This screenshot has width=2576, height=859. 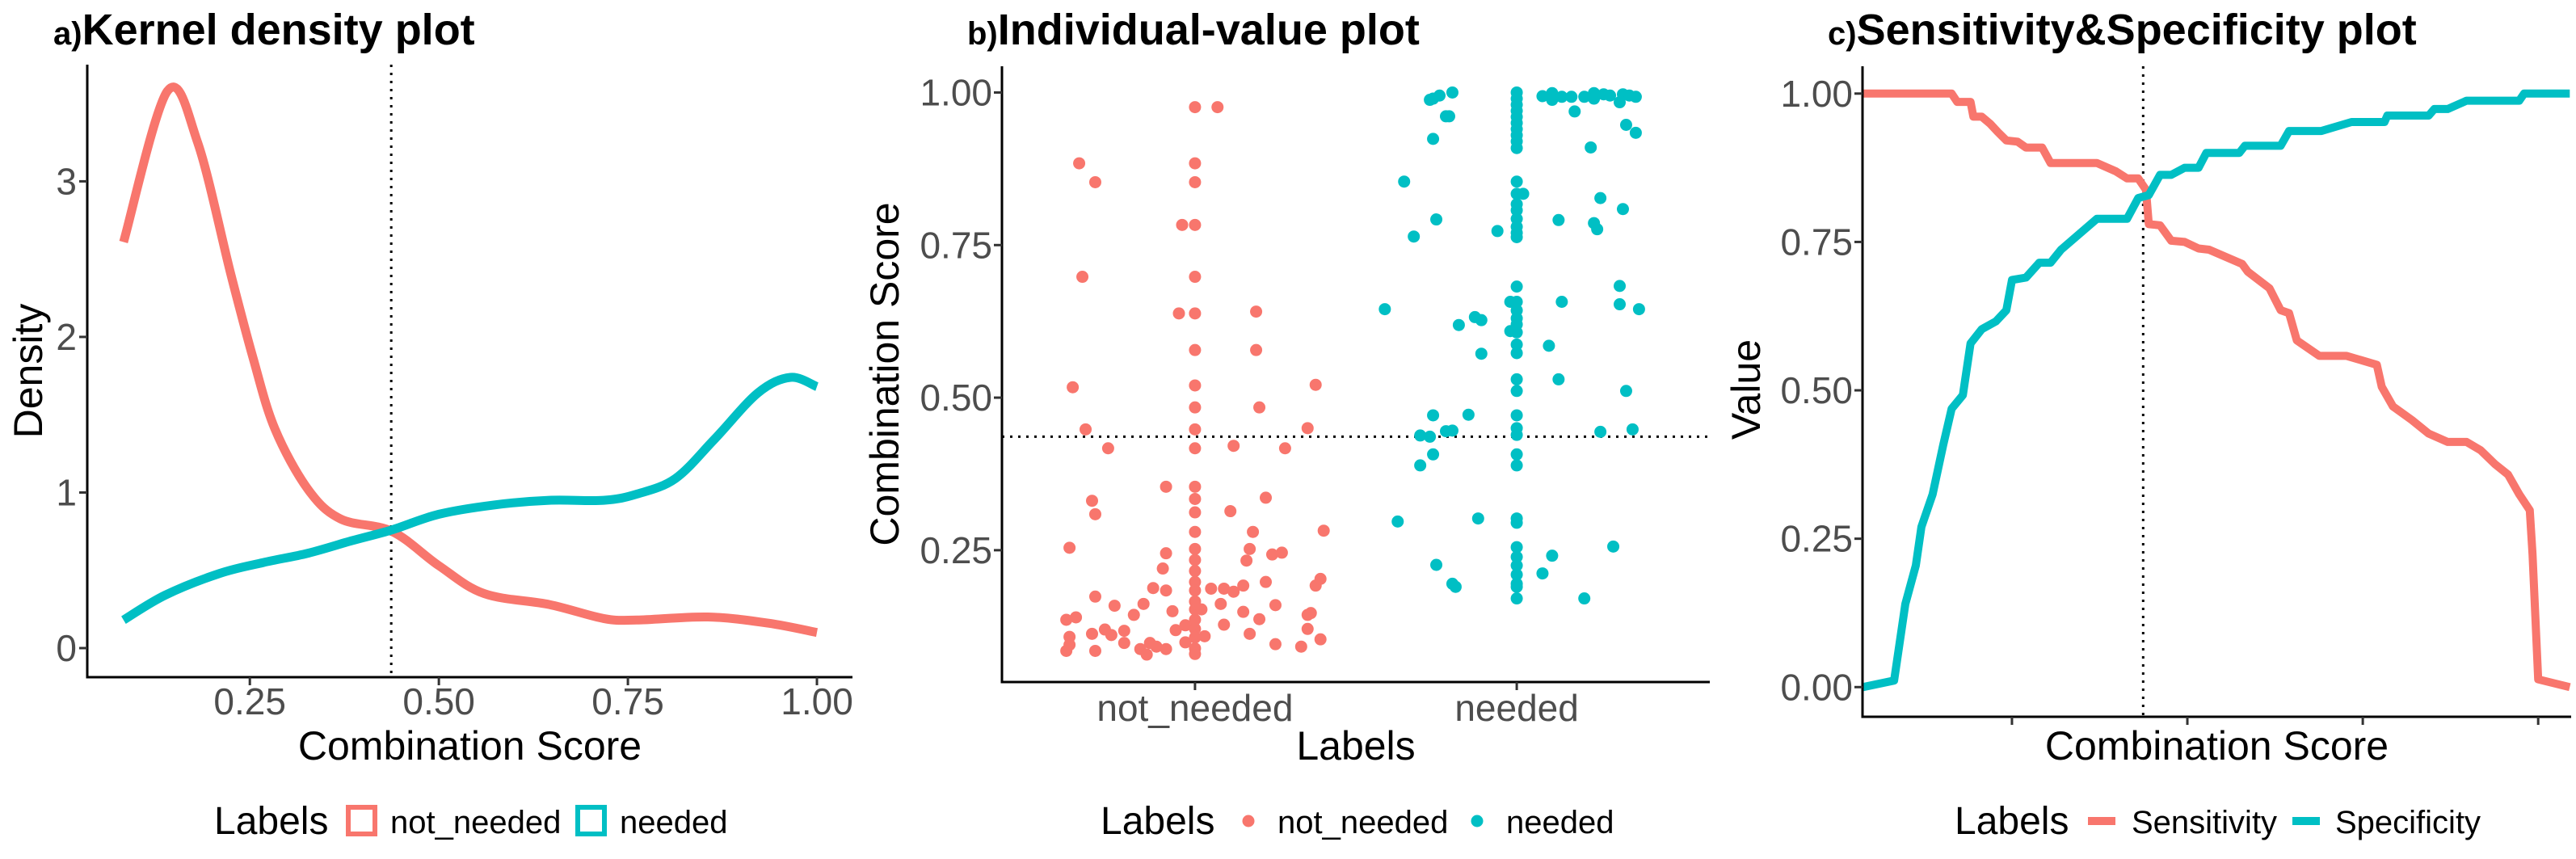 I want to click on x-axis-title: Combination Score, so click(x=2217, y=745).